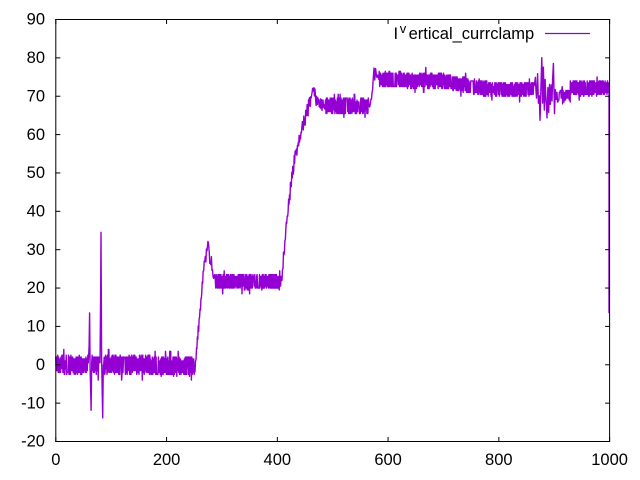  What do you see at coordinates (609, 460) in the screenshot?
I see `svg-text: 1000` at bounding box center [609, 460].